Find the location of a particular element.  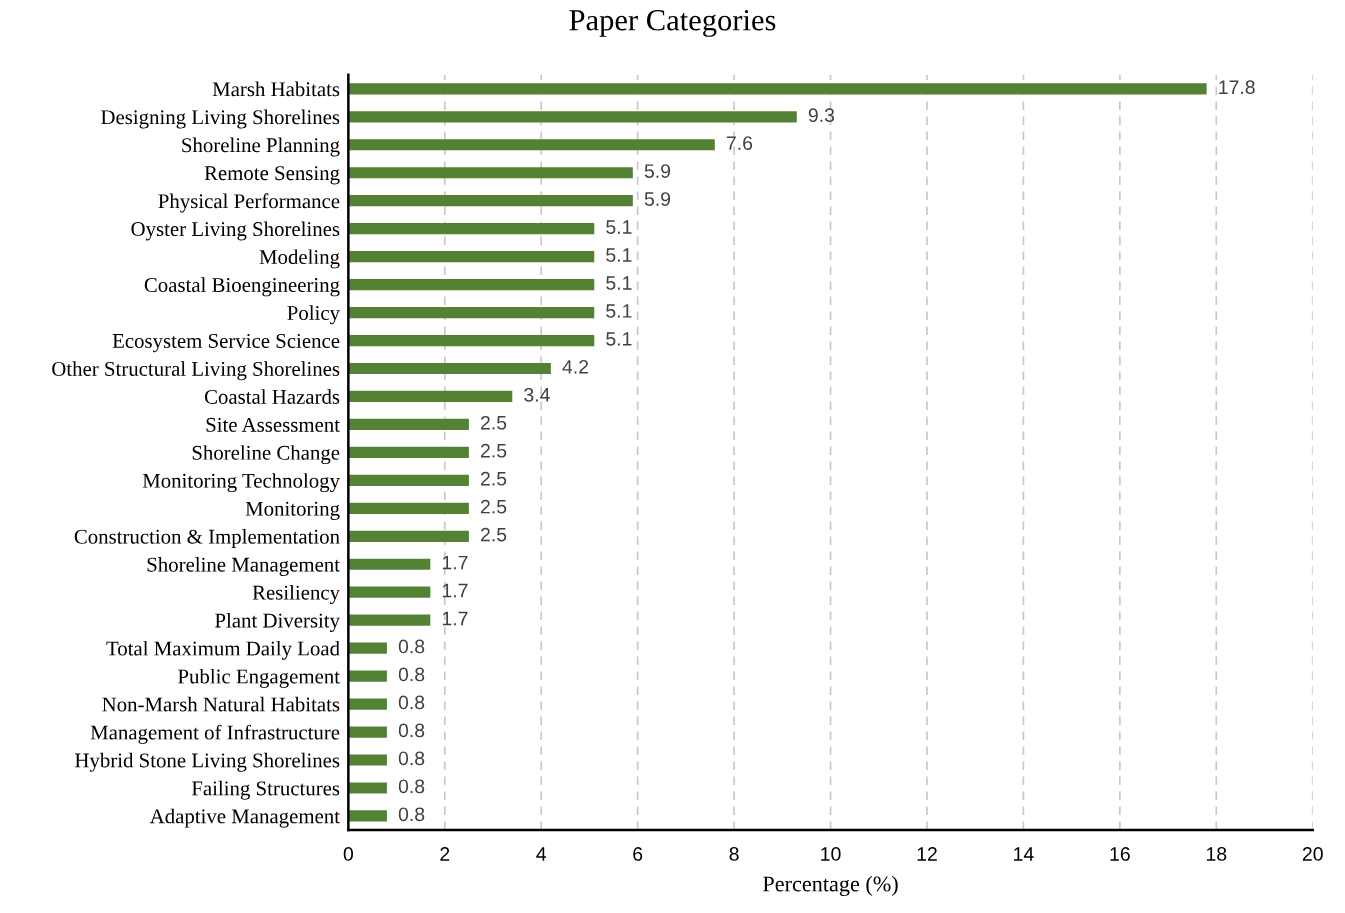

x-tick-label: 16 is located at coordinates (1120, 854).